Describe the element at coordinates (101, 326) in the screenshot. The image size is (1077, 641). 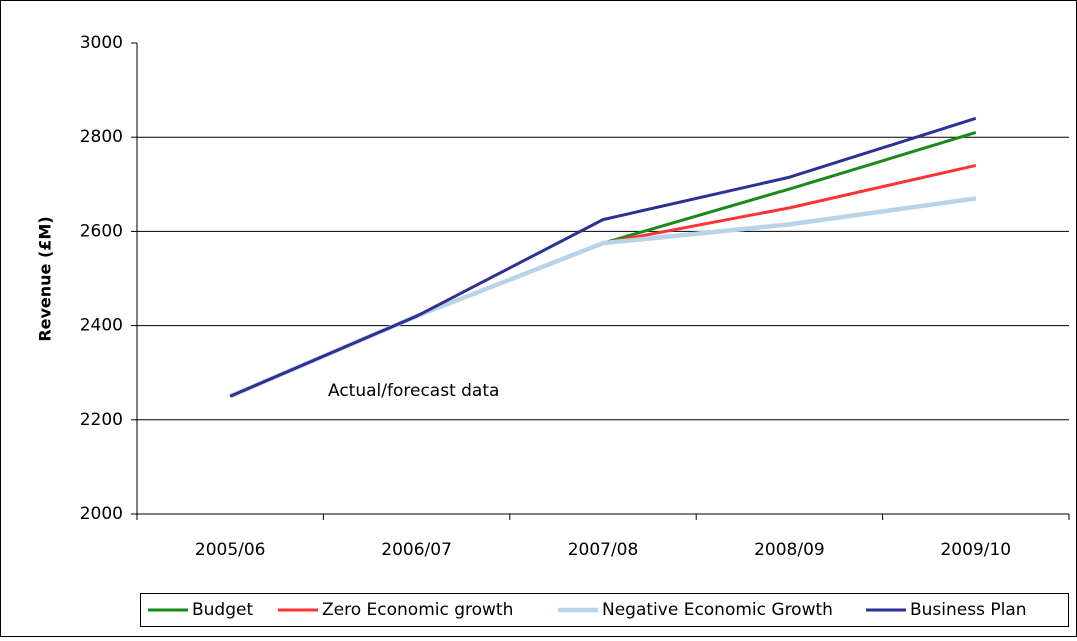
I see `y-tick-label: 2400` at that location.